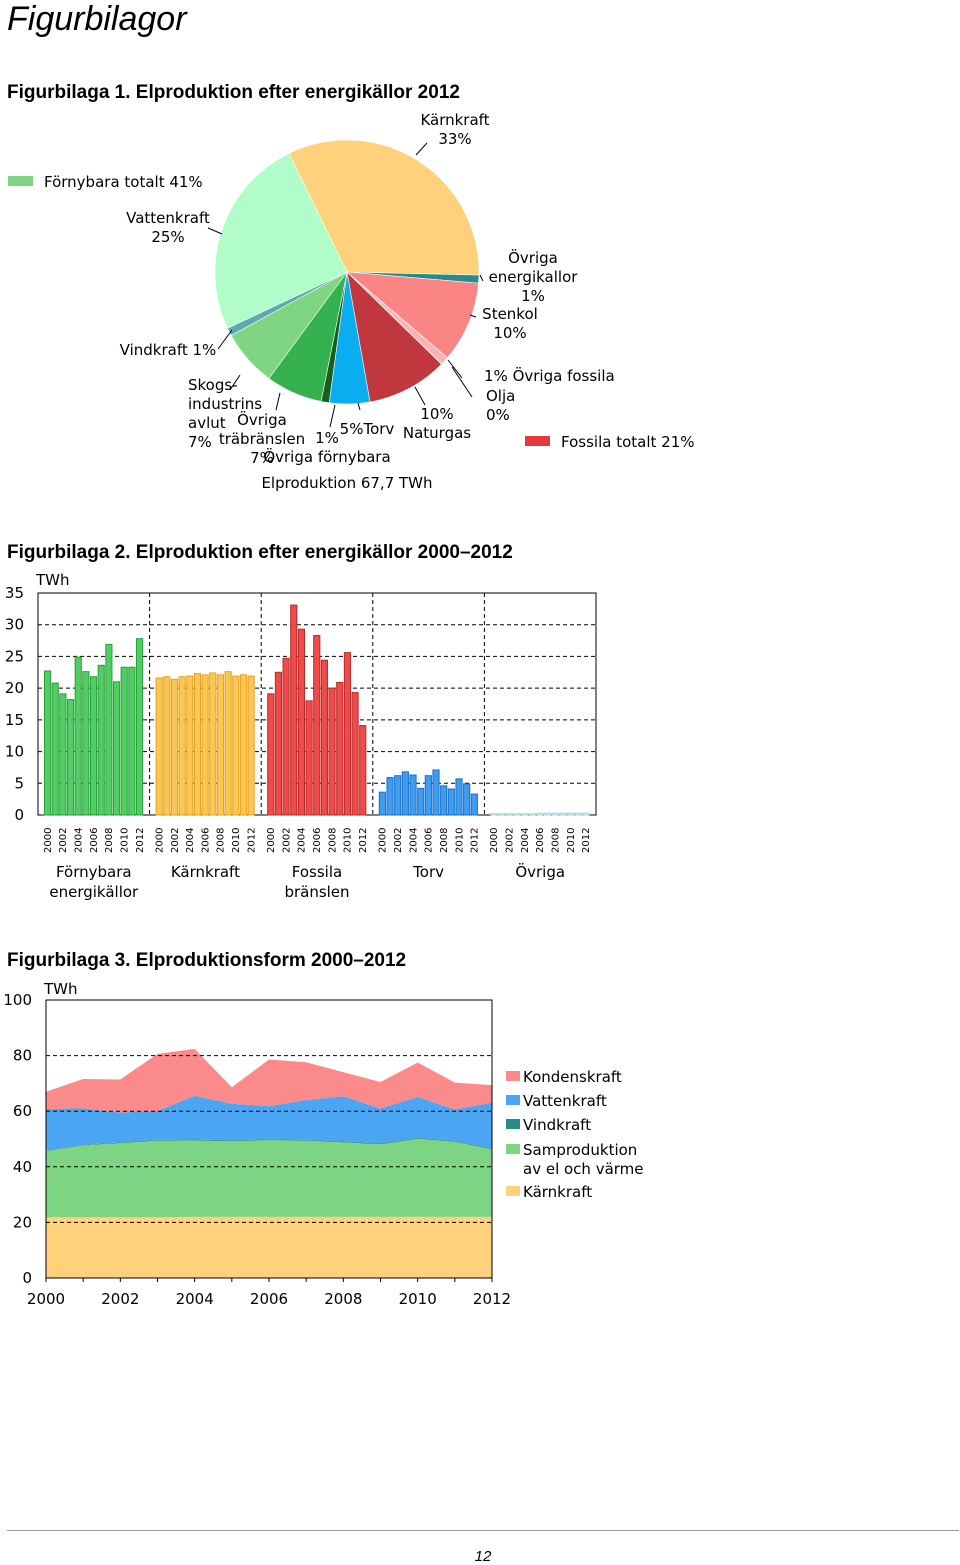  What do you see at coordinates (428, 872) in the screenshot?
I see `bar-group-label-torv: Torv` at bounding box center [428, 872].